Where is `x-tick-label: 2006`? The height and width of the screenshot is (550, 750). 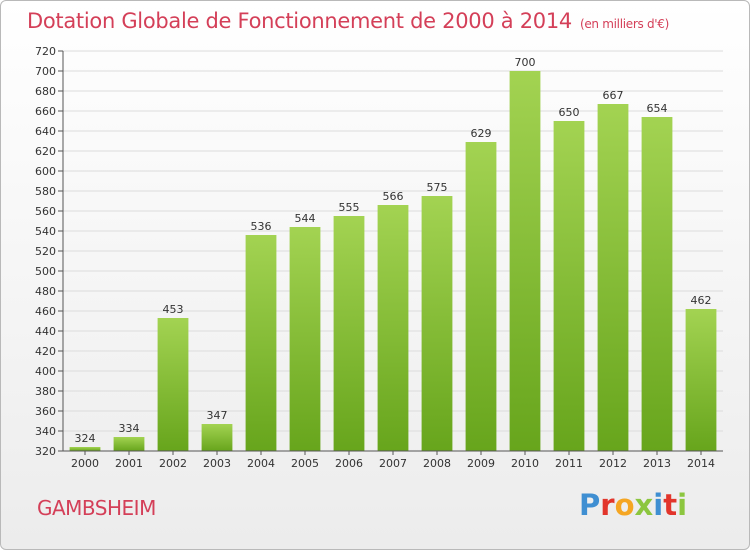 x-tick-label: 2006 is located at coordinates (349, 463).